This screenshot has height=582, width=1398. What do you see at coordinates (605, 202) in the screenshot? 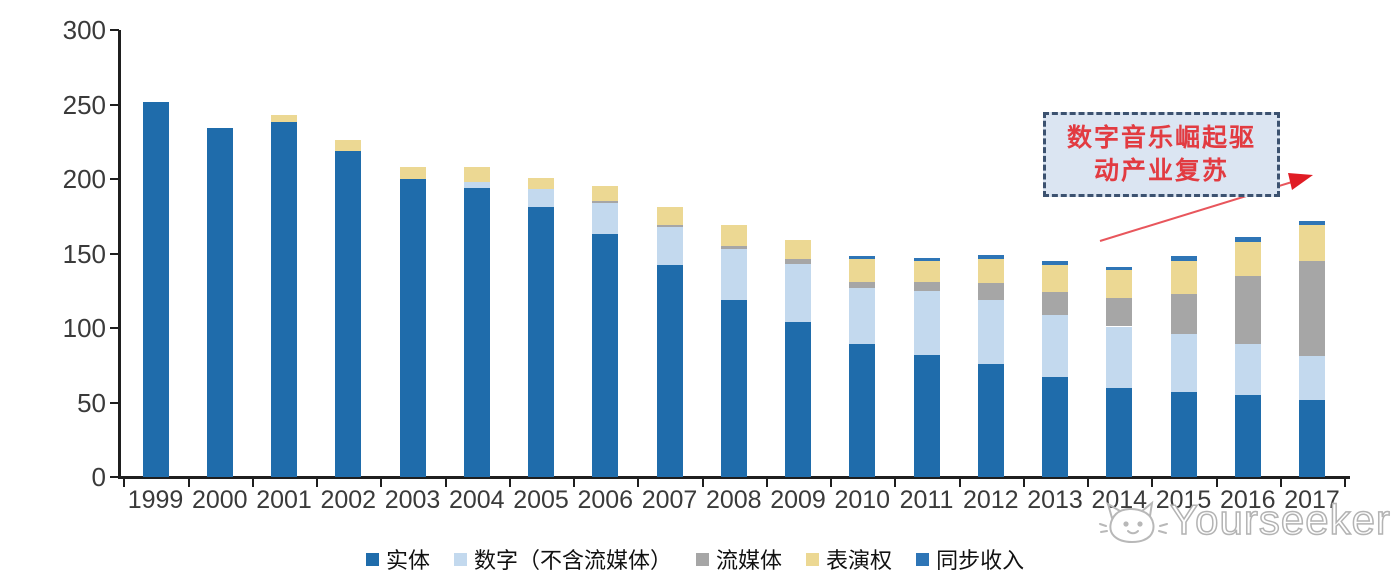
I see `bar-segment-streaming-2006` at bounding box center [605, 202].